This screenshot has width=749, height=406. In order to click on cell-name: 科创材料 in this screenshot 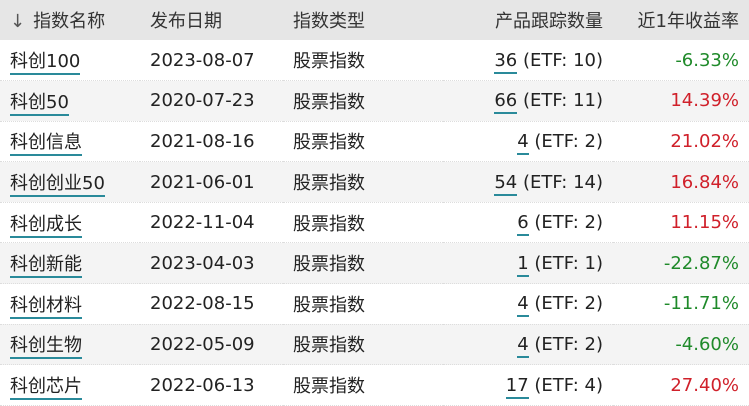, I will do `click(70, 304)`.